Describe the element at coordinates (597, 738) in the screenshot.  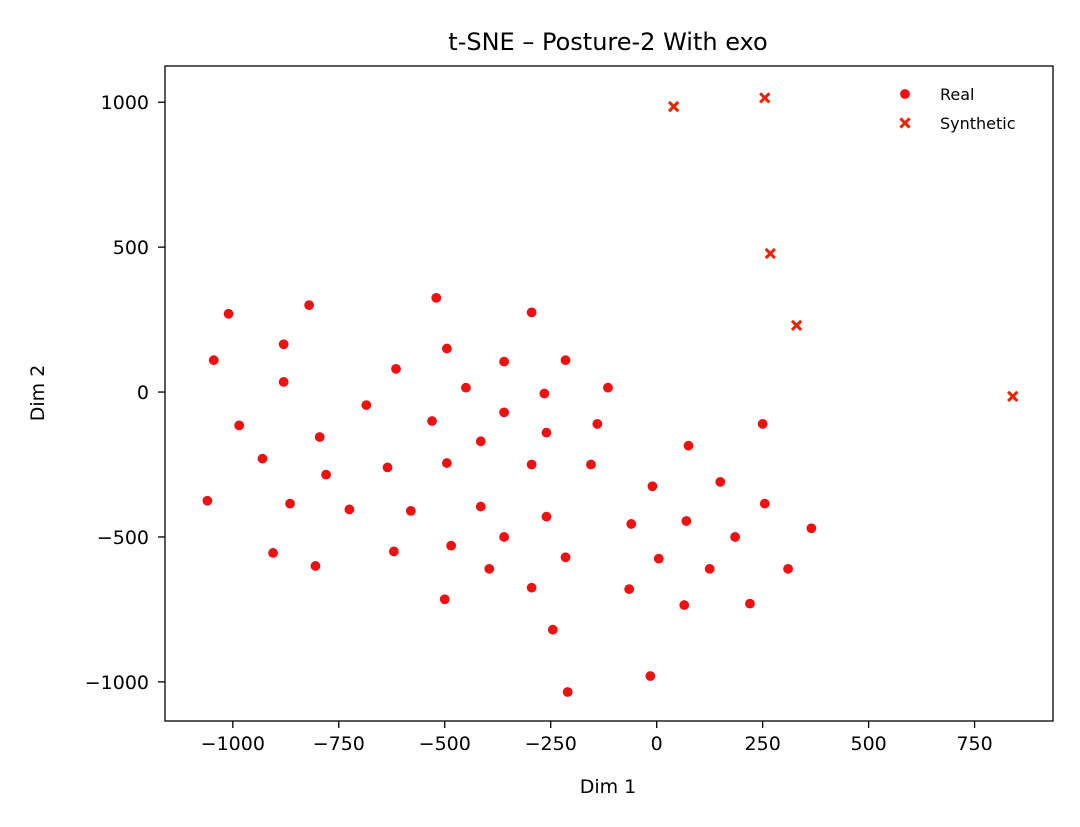
I see `x-axis-ticks: −1000 −750 −500 −250 0 250 500 750` at that location.